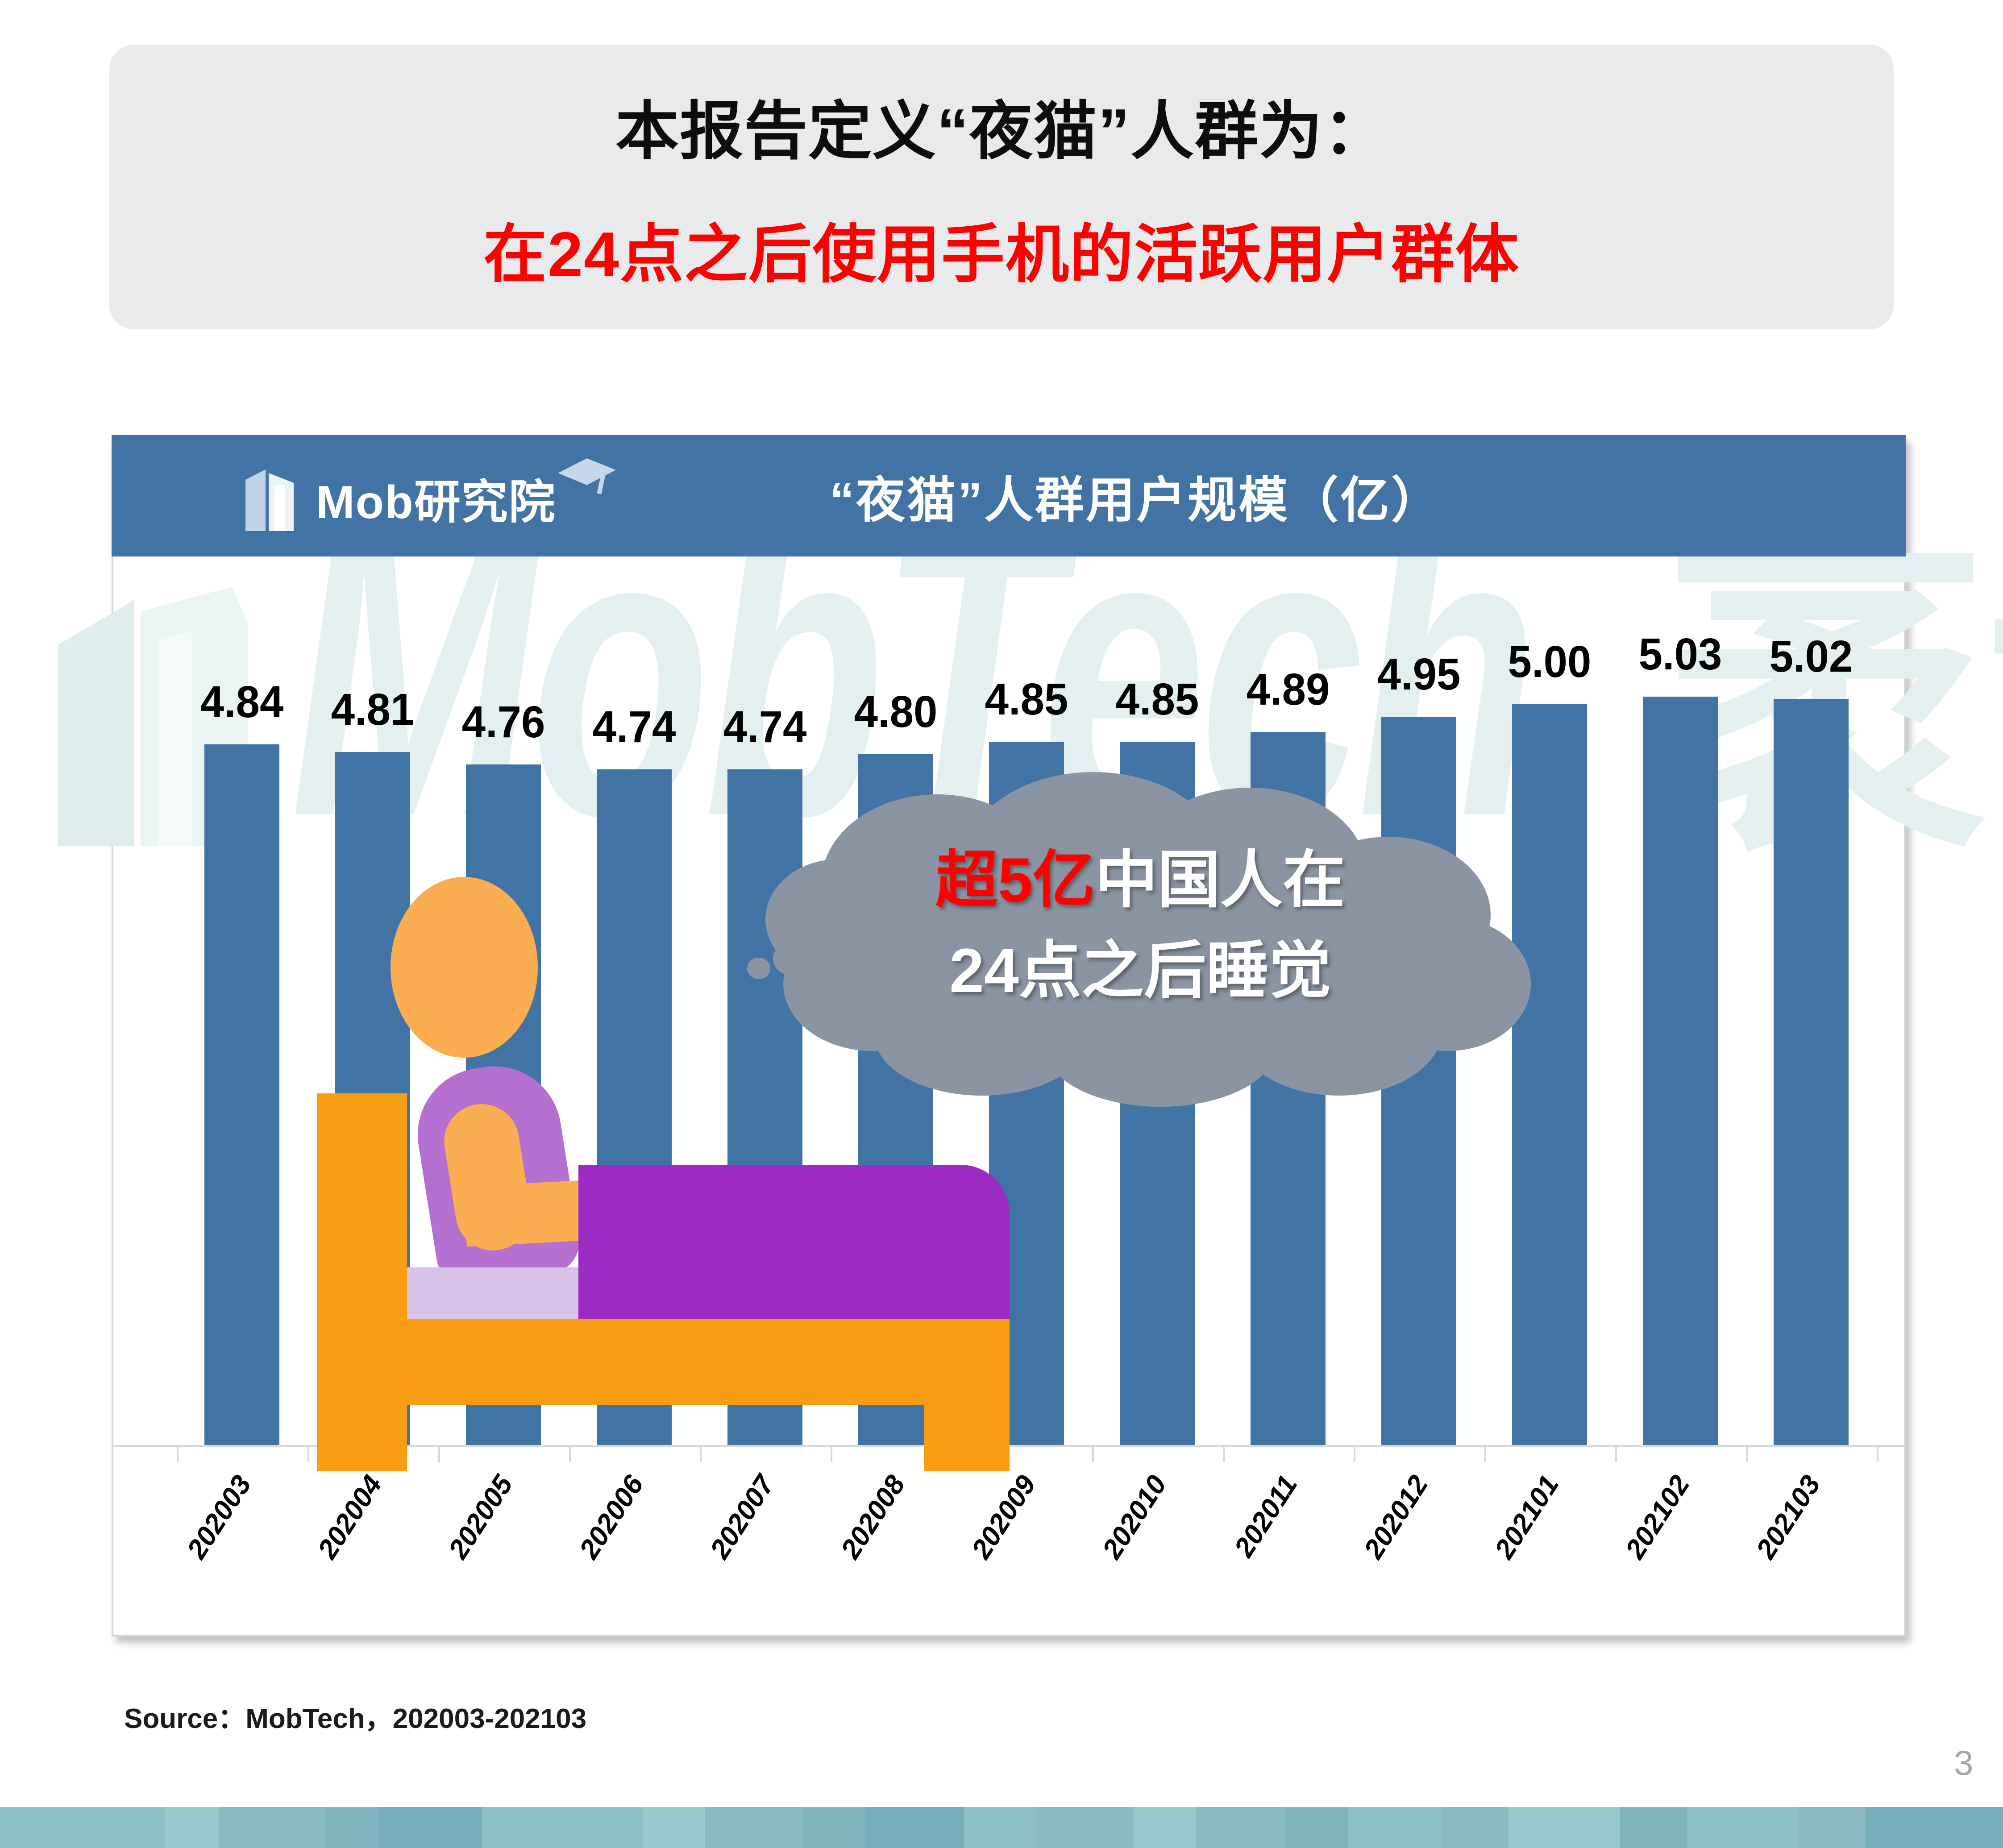 Image resolution: width=2003 pixels, height=1848 pixels. I want to click on bar-value-label: 4.76, so click(503, 722).